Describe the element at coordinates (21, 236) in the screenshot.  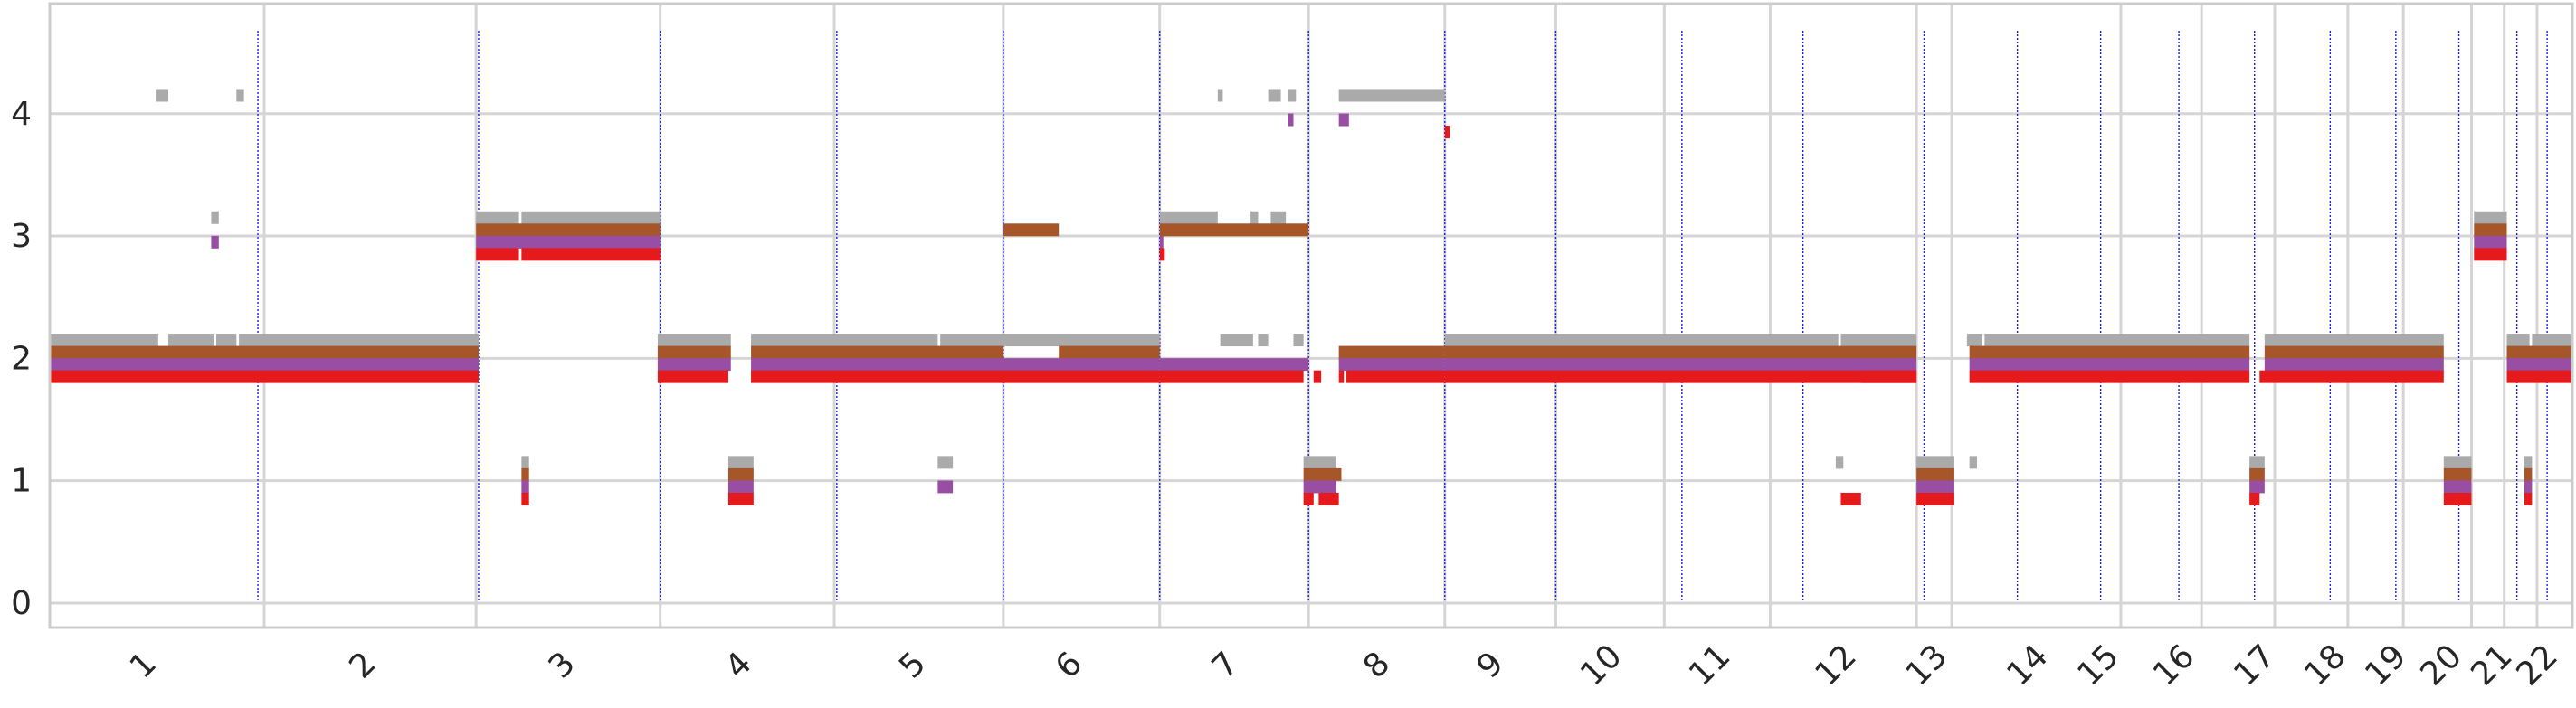
I see `y-tick-3: 3` at that location.